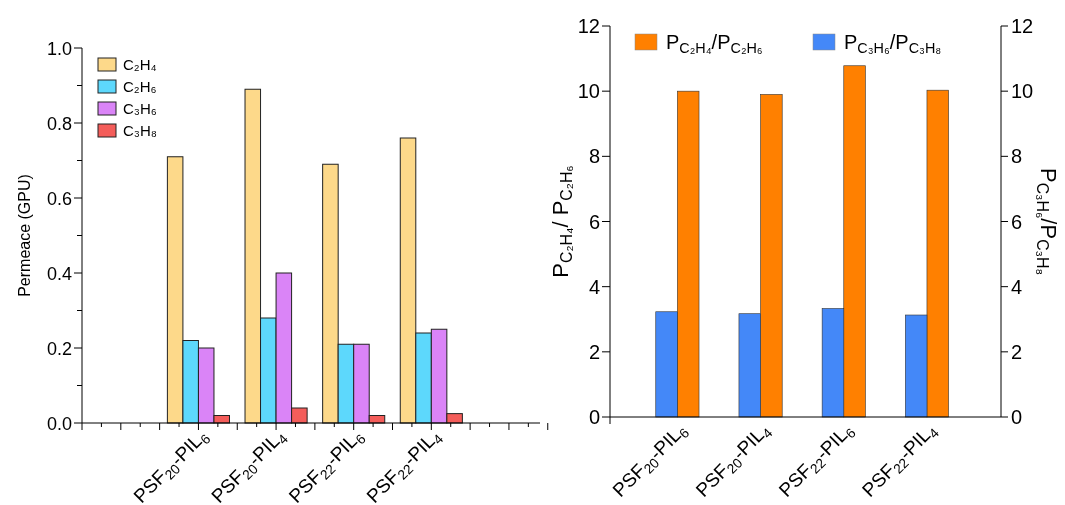 This screenshot has height=505, width=1065. What do you see at coordinates (1017, 286) in the screenshot?
I see `y2-tick-label: 4` at bounding box center [1017, 286].